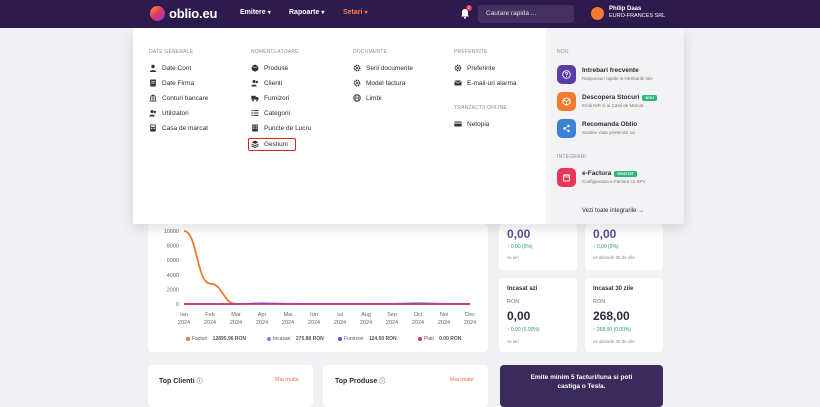 This screenshot has height=407, width=820. I want to click on menu-item-gestiuni: Gestiuni, so click(269, 144).